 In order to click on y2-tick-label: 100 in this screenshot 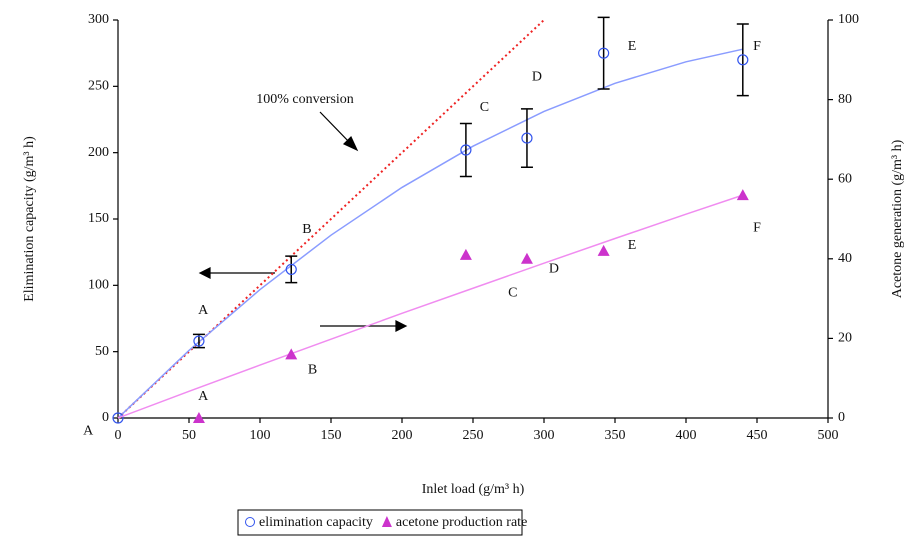, I will do `click(848, 19)`.